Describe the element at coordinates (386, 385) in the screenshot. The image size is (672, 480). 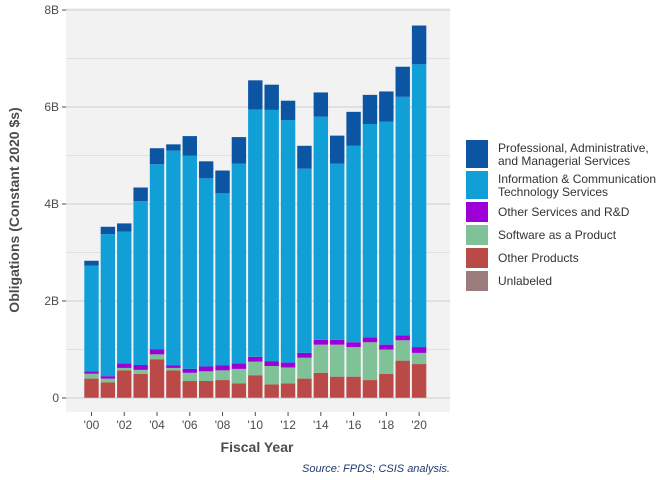
I see `bar-segment-other-products-2018` at that location.